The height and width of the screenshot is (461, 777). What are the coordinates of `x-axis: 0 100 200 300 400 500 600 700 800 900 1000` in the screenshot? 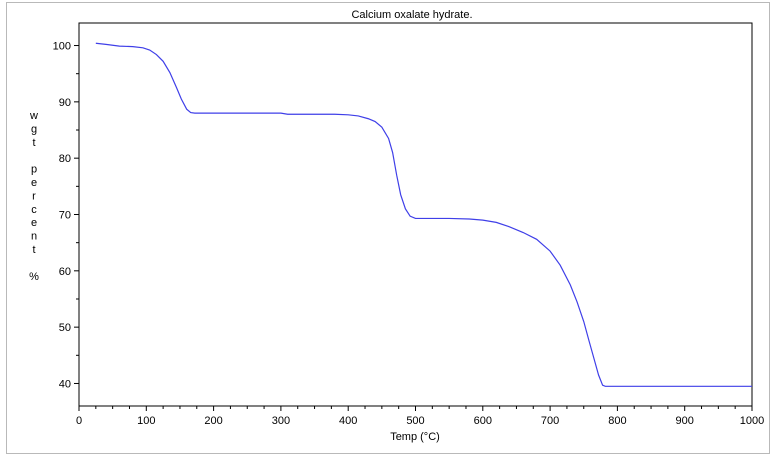 It's located at (420, 416).